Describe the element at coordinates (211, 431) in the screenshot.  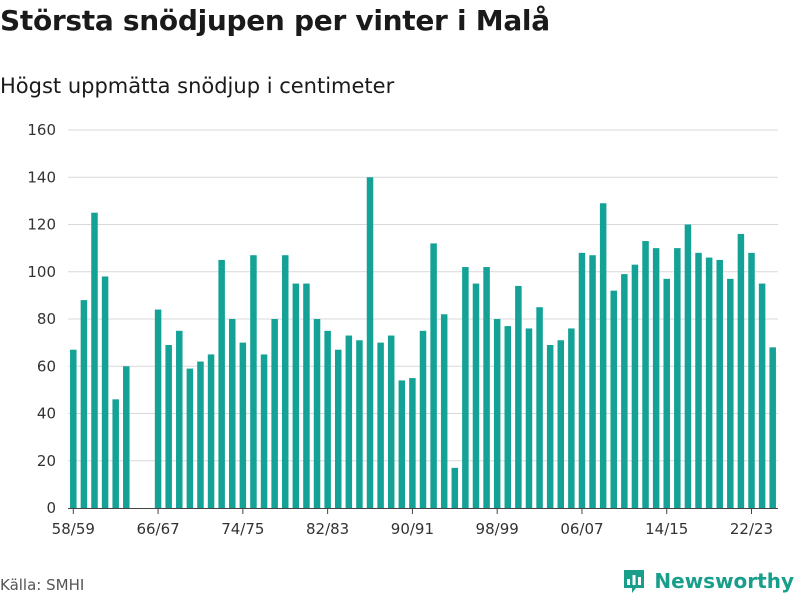
I see `bar-71/72` at that location.